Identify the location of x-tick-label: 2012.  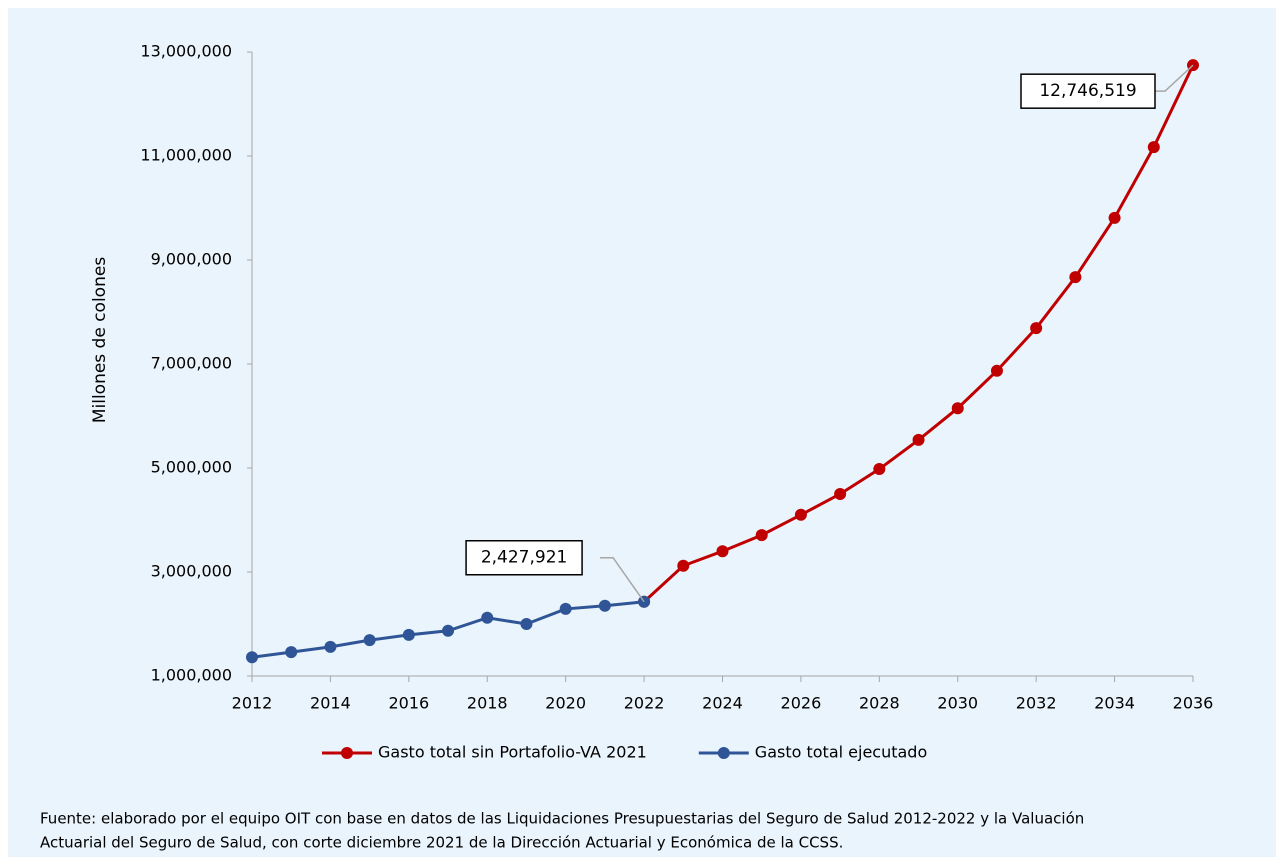
(252, 703).